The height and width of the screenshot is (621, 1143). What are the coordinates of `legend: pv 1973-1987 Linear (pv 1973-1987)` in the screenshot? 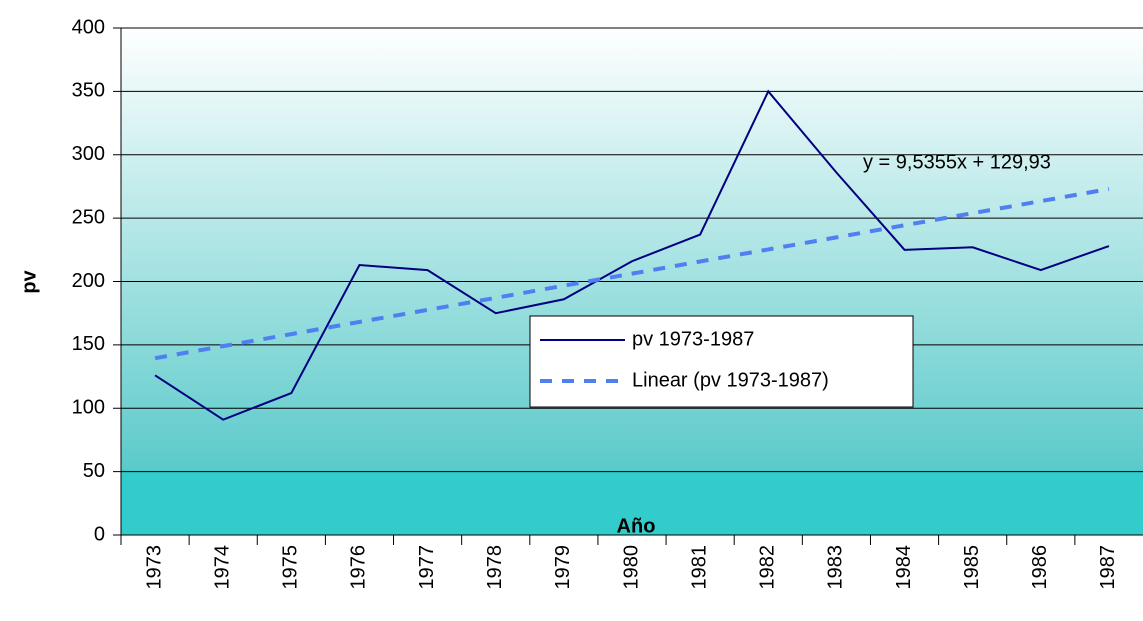 It's located at (721, 361).